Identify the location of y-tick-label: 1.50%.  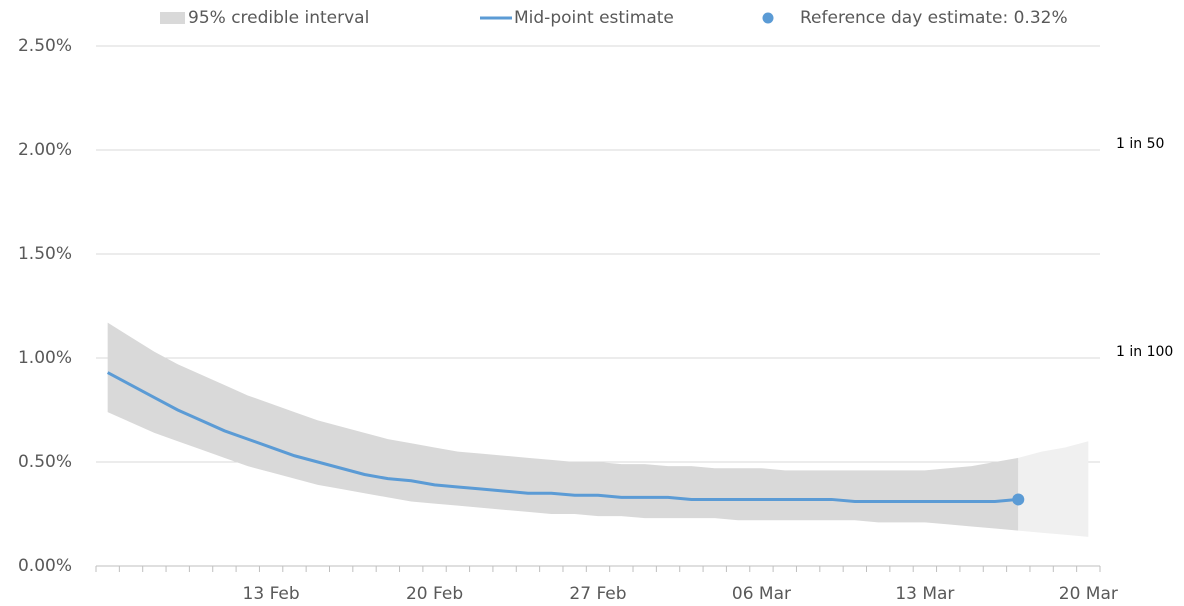
(45, 254).